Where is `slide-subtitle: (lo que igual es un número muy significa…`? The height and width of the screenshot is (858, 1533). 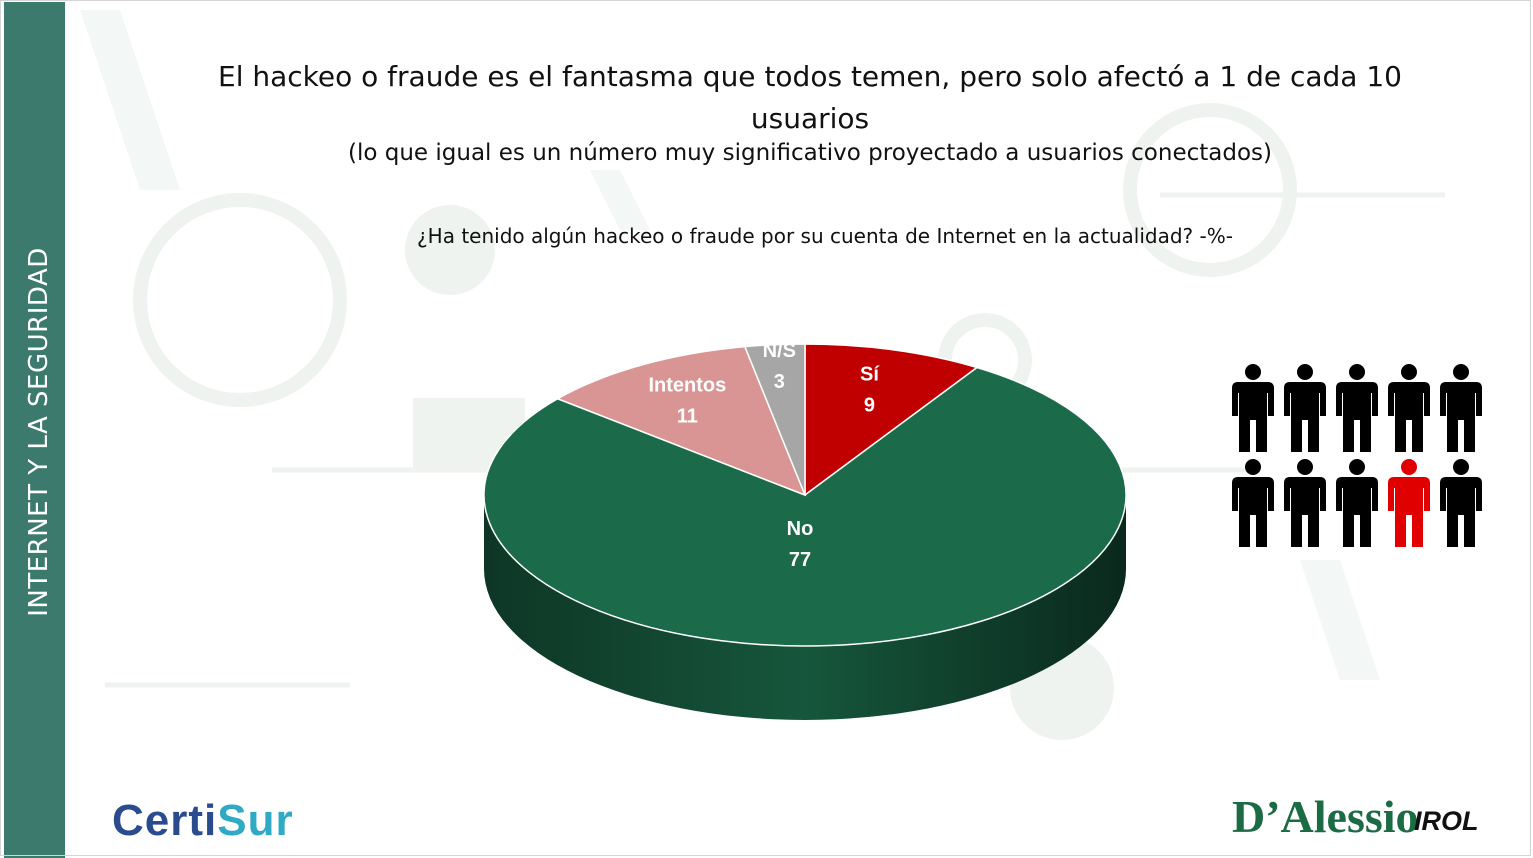 slide-subtitle: (lo que igual es un número muy significa… is located at coordinates (810, 153).